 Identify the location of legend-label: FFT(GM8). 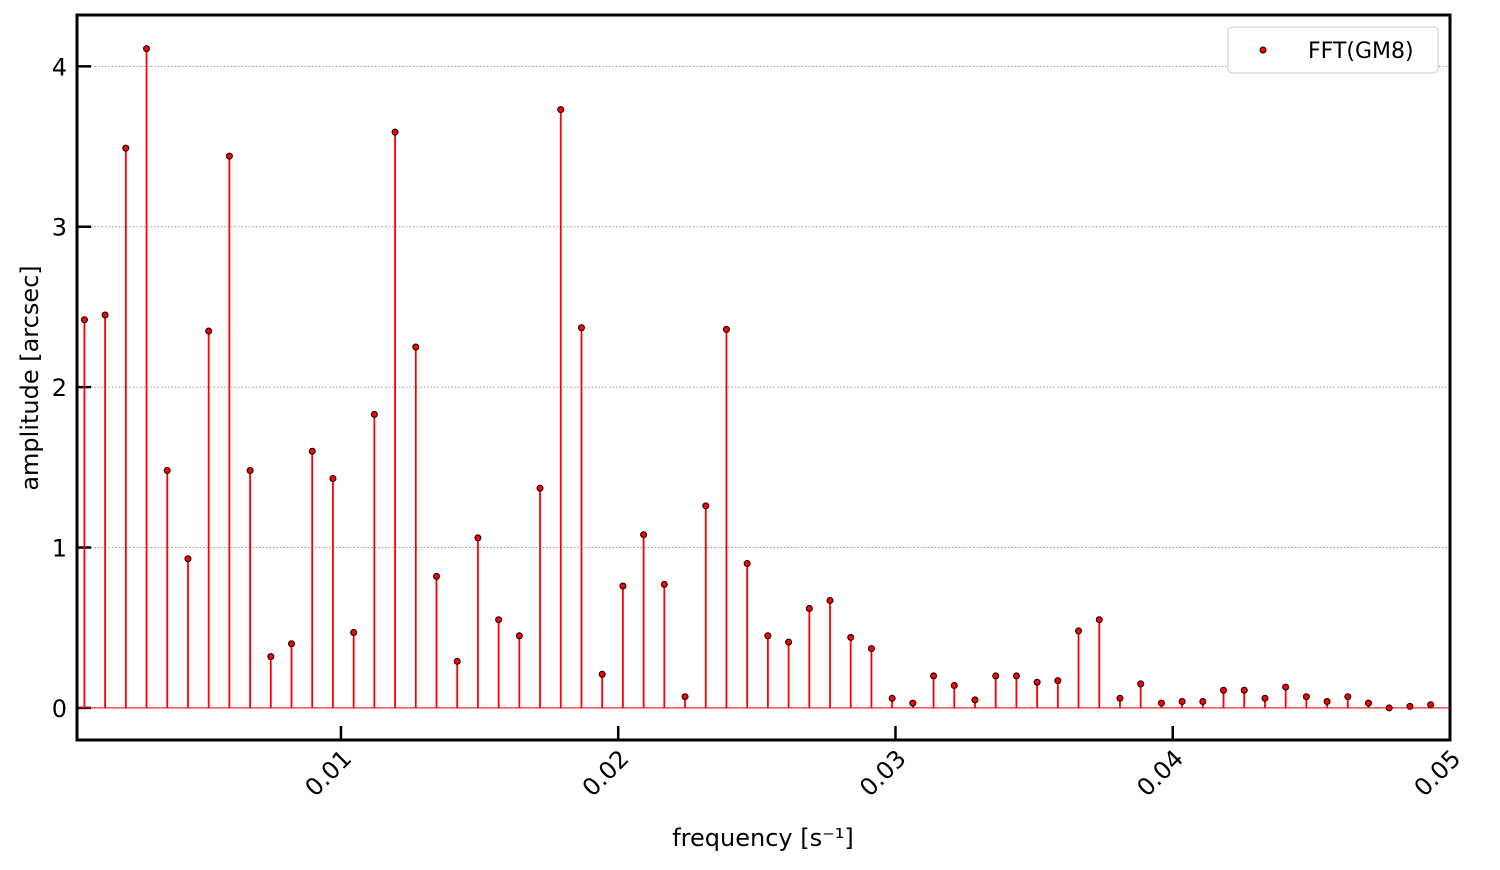
(1361, 51).